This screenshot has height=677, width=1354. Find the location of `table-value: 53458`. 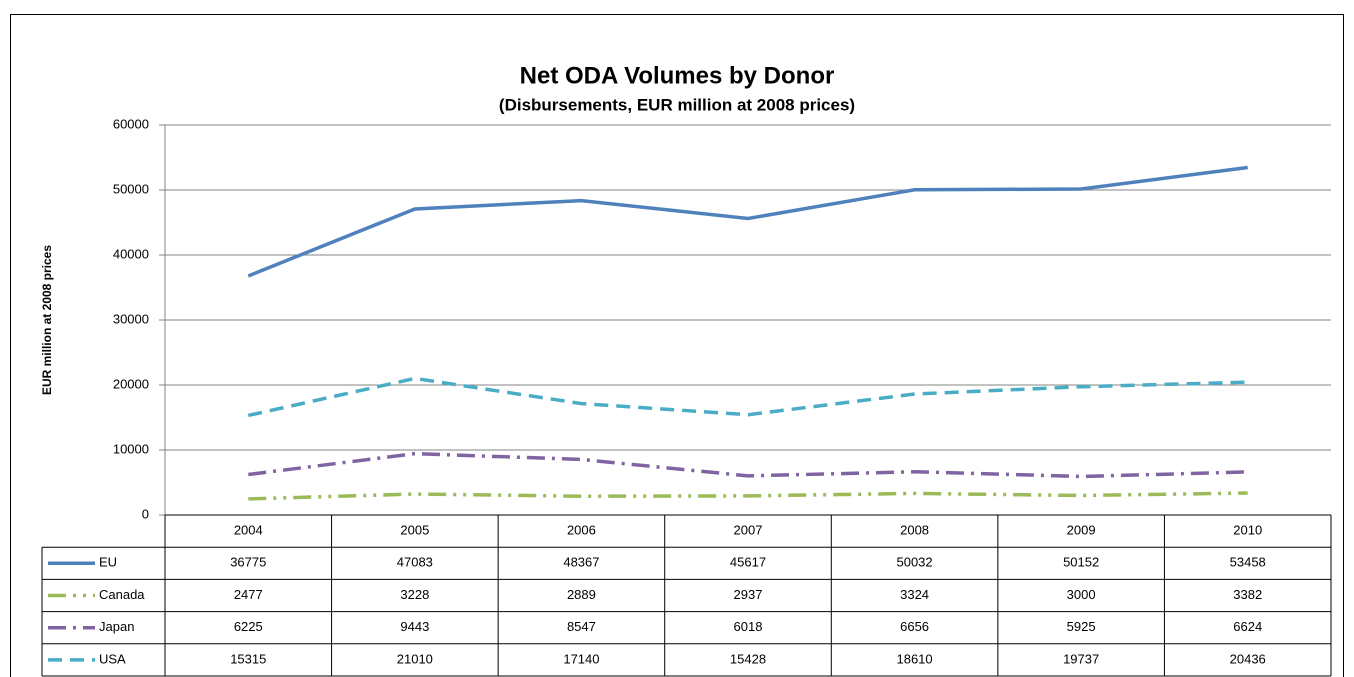

table-value: 53458 is located at coordinates (1248, 562).